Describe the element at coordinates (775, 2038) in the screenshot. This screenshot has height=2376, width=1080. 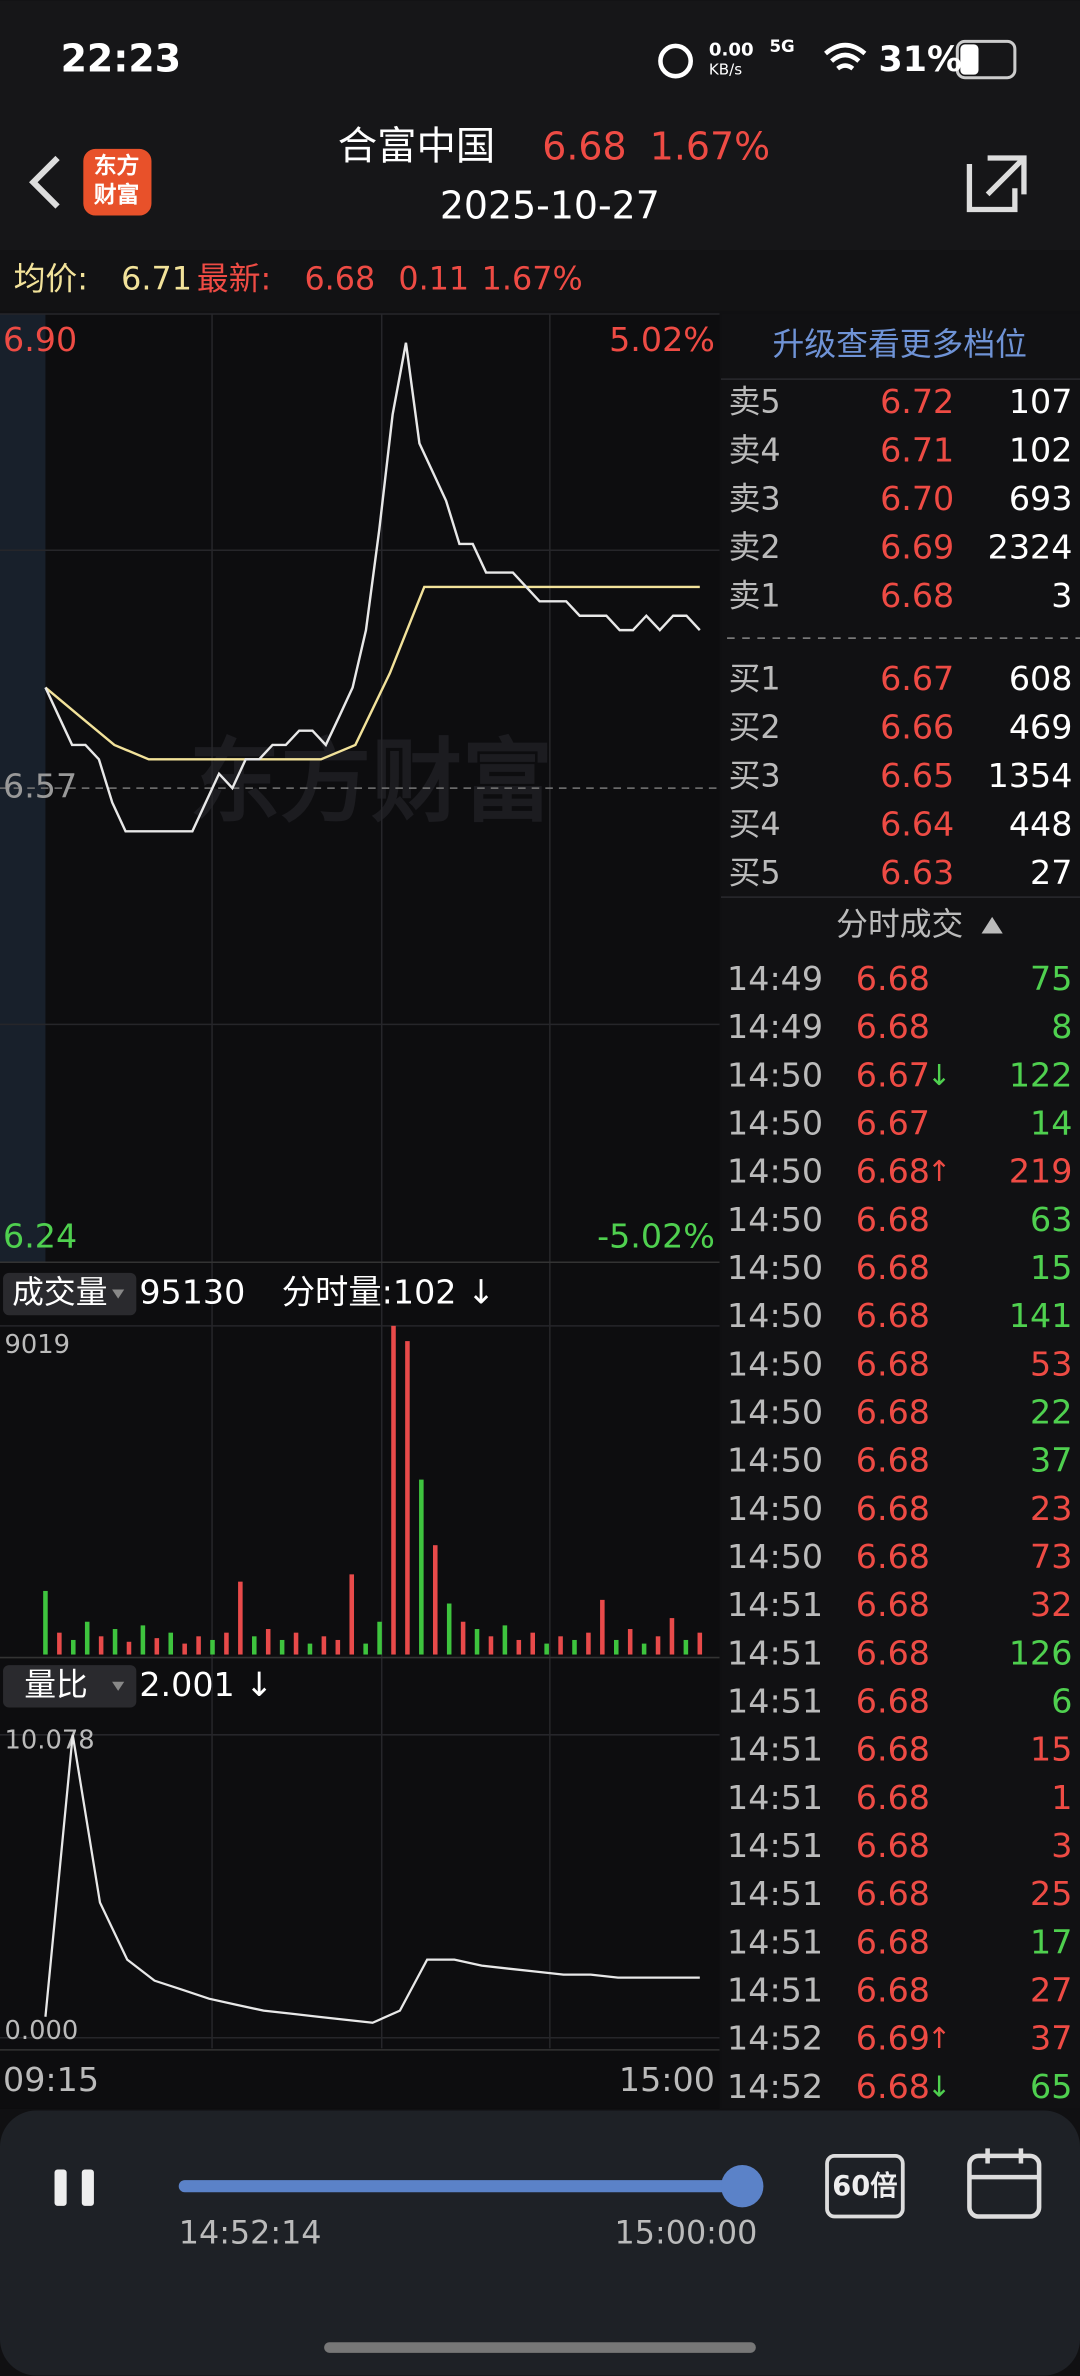
I see `trade-time: 14:52` at that location.